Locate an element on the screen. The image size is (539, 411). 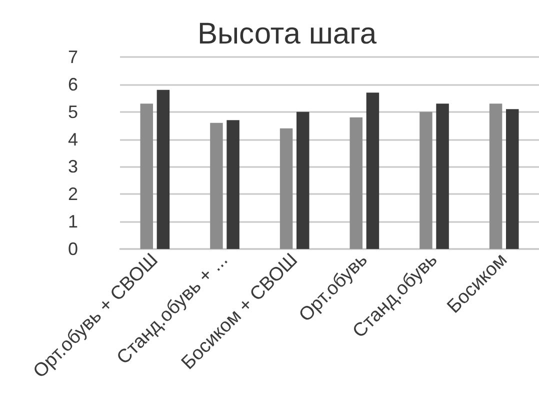
y-tick-label: 6 is located at coordinates (73, 84).